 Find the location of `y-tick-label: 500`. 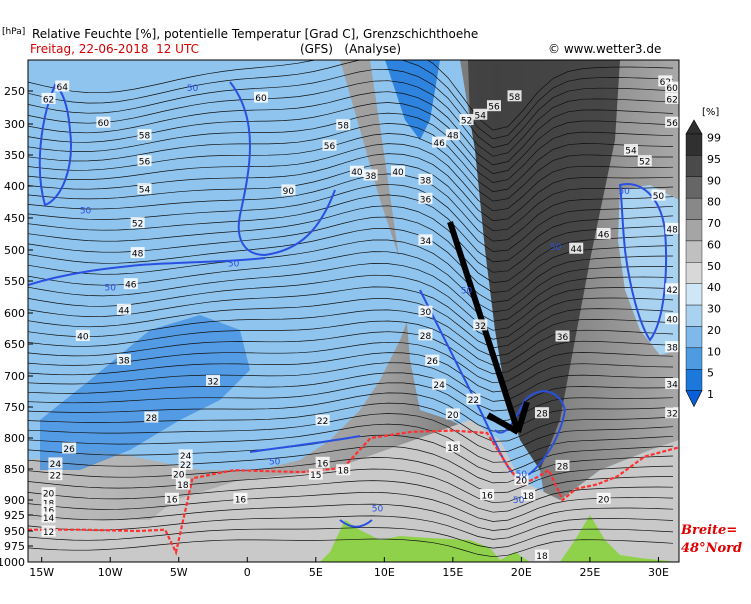

y-tick-label: 500 is located at coordinates (14, 250).